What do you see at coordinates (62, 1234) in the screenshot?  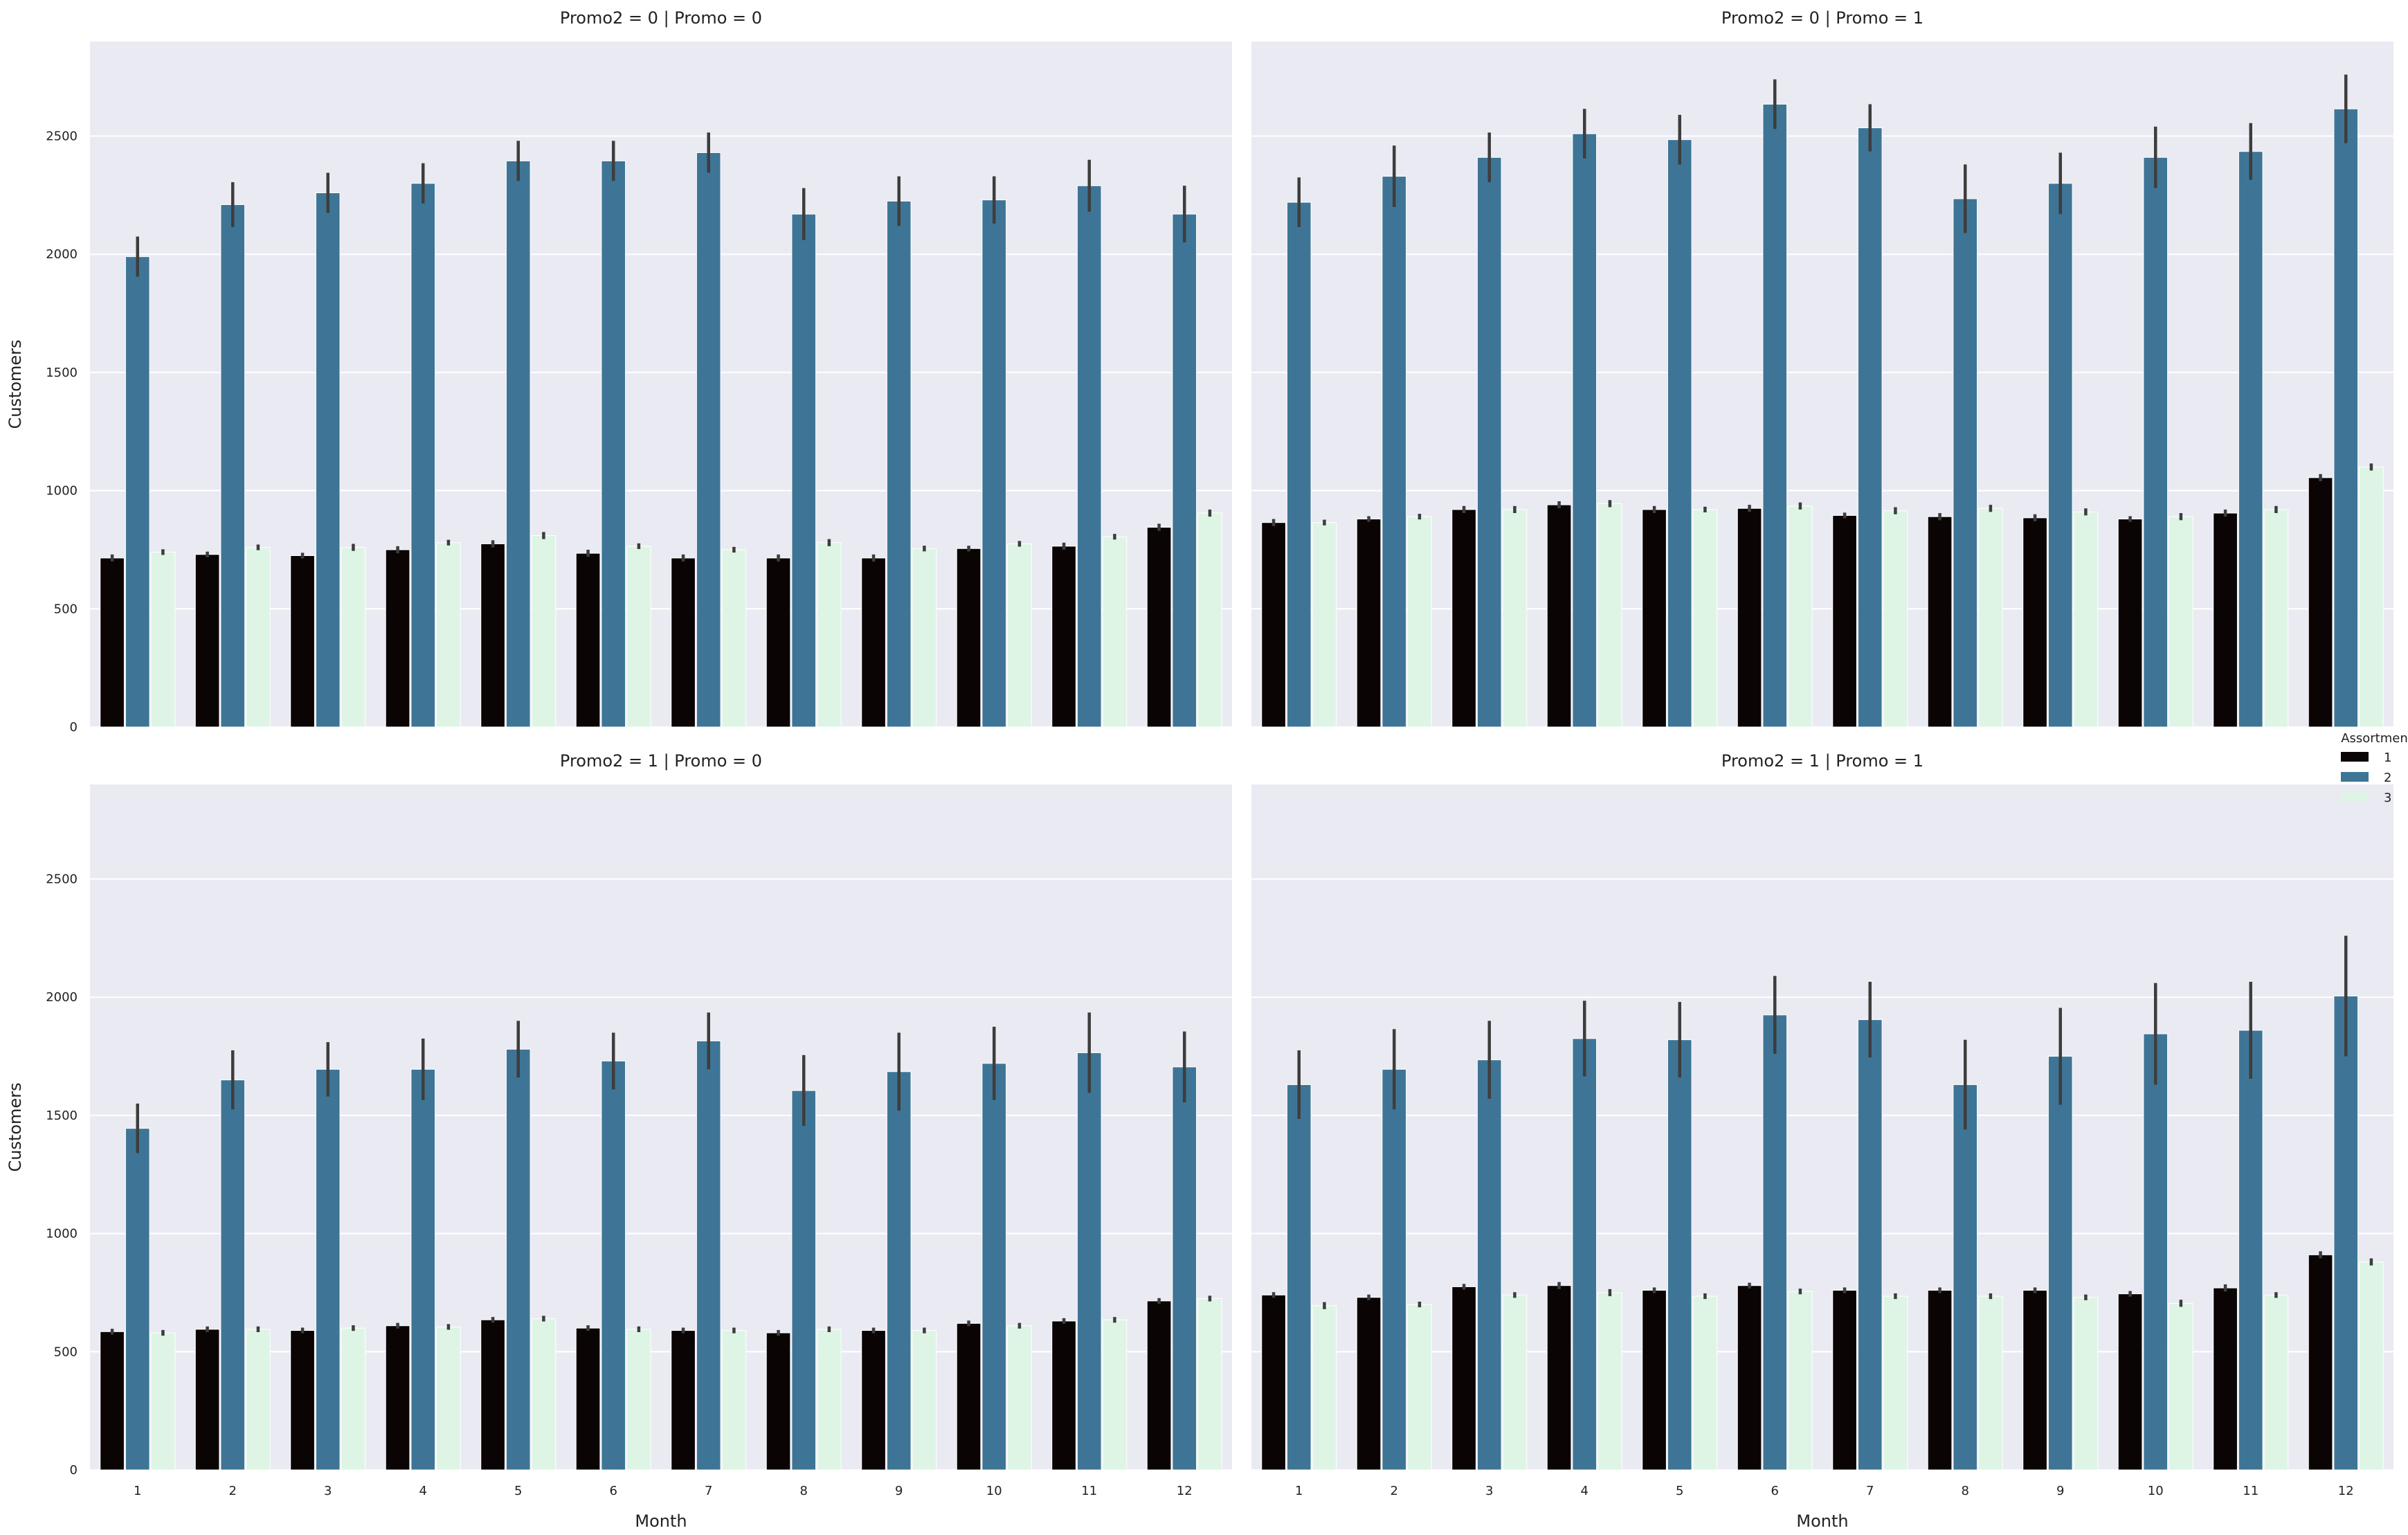 I see `y-tick-label: 1000` at bounding box center [62, 1234].